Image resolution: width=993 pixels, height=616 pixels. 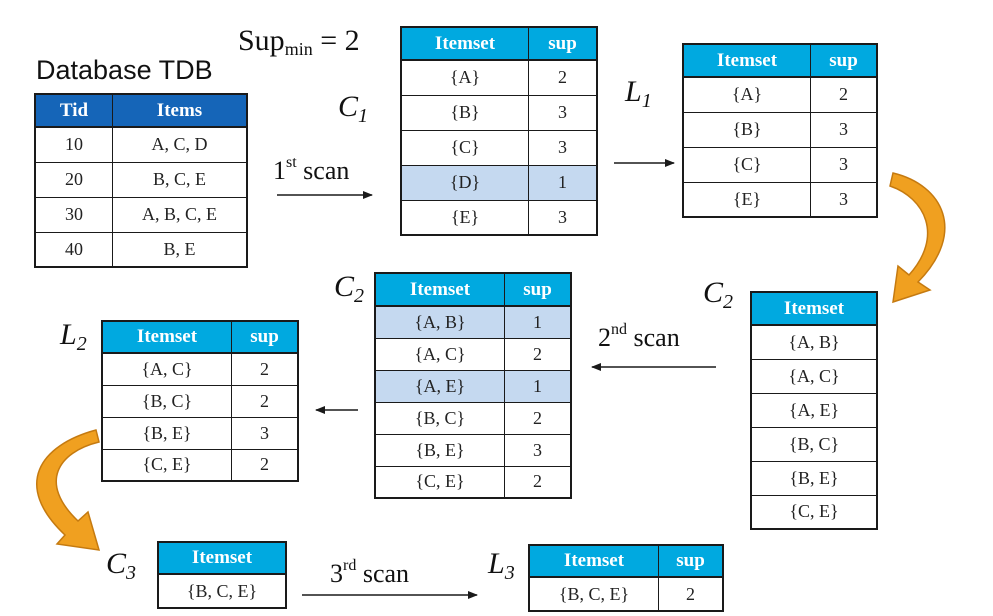 I want to click on table-row: 20 B, C, E, so click(x=141, y=179).